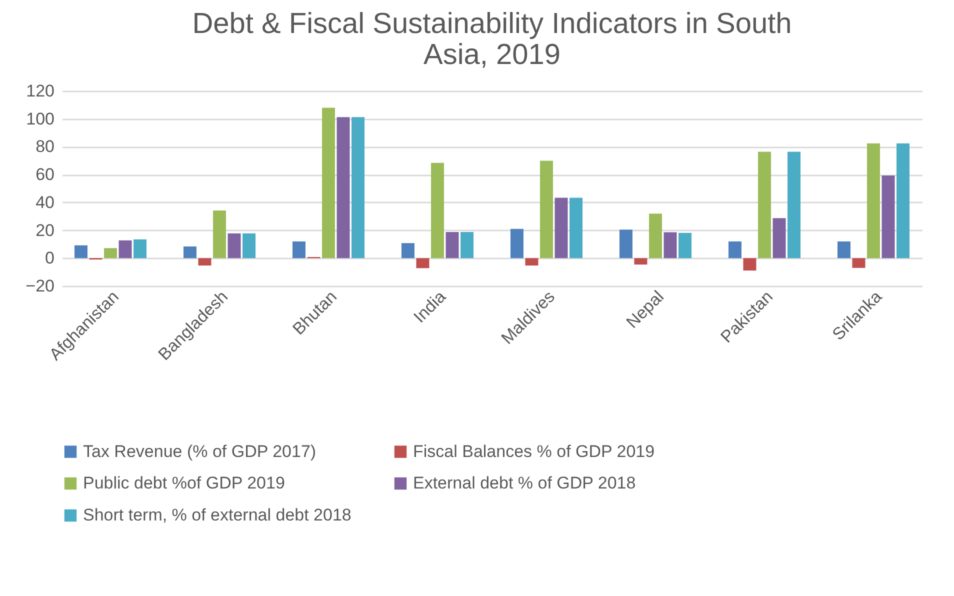  I want to click on legend-label: Public debt %of GDP 2019, so click(184, 483).